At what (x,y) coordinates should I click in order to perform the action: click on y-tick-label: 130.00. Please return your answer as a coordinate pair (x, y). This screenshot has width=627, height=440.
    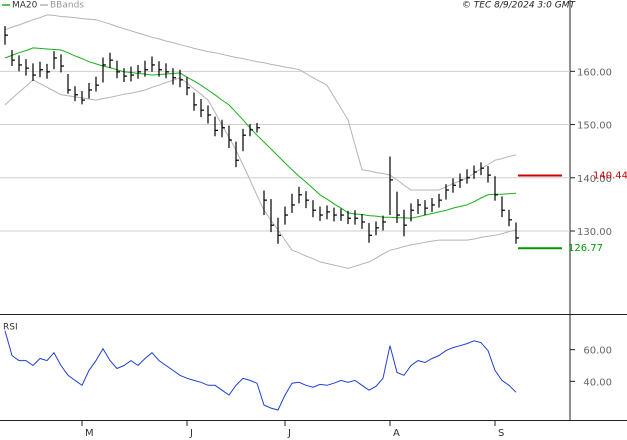
    Looking at the image, I should click on (594, 232).